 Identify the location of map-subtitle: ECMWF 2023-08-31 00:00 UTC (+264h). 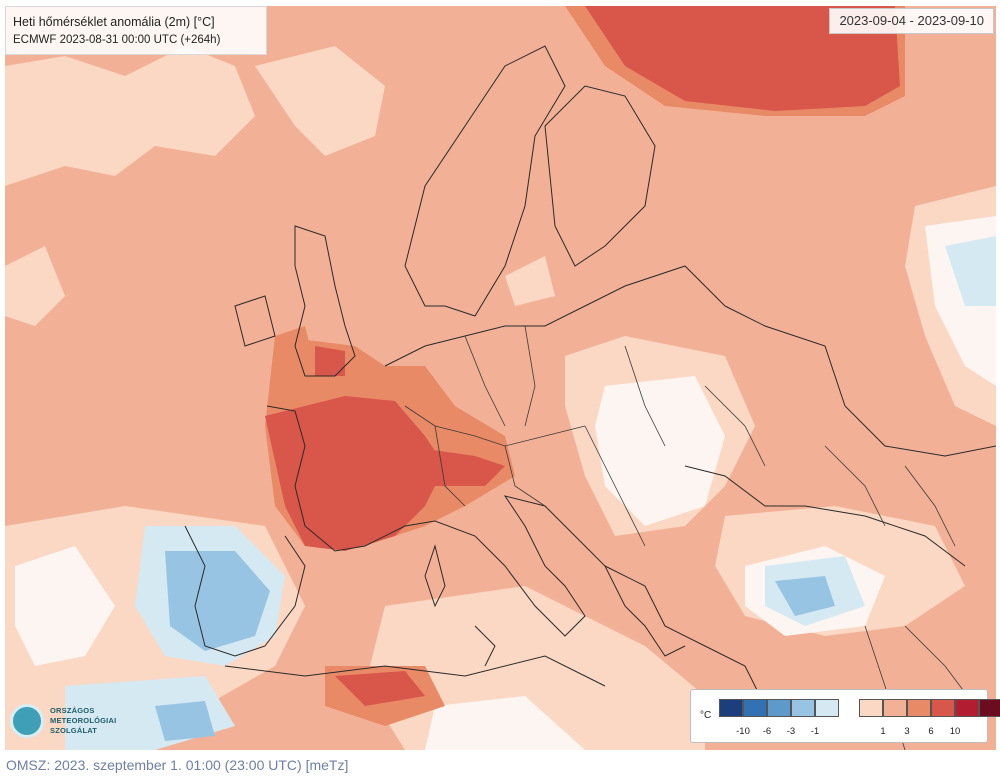
(117, 40).